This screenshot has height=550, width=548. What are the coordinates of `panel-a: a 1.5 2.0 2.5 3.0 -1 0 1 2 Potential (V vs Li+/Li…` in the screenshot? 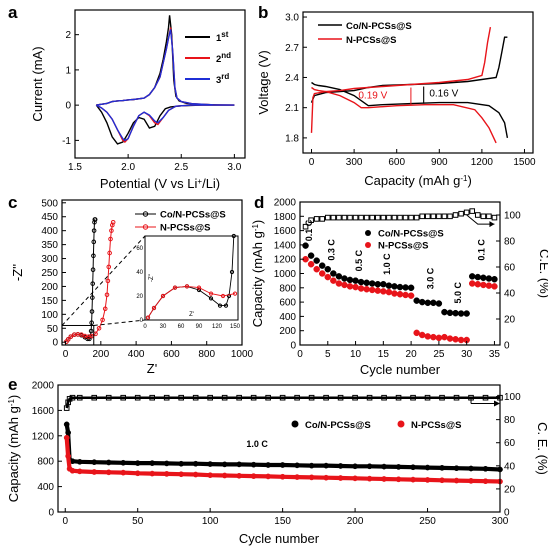 It's located at (127, 97).